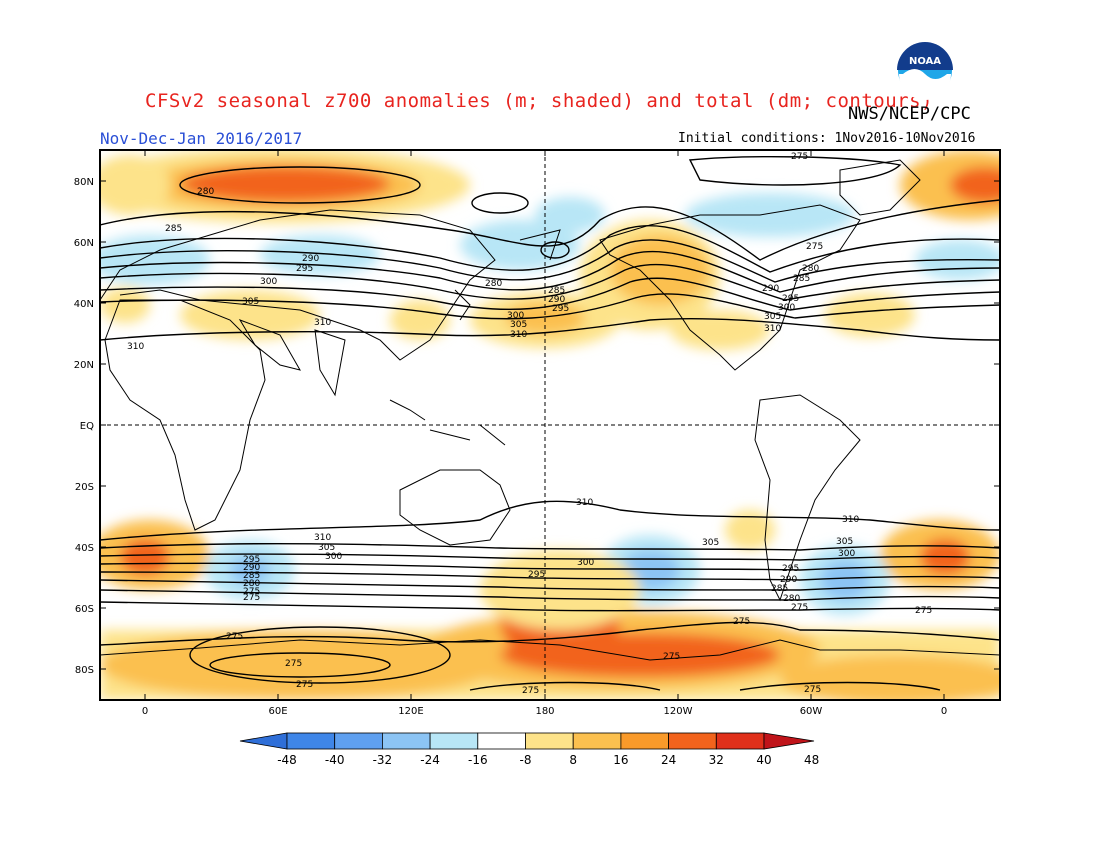 The width and height of the screenshot is (1100, 850). What do you see at coordinates (145, 711) in the screenshot?
I see `lon-label-0: 0` at bounding box center [145, 711].